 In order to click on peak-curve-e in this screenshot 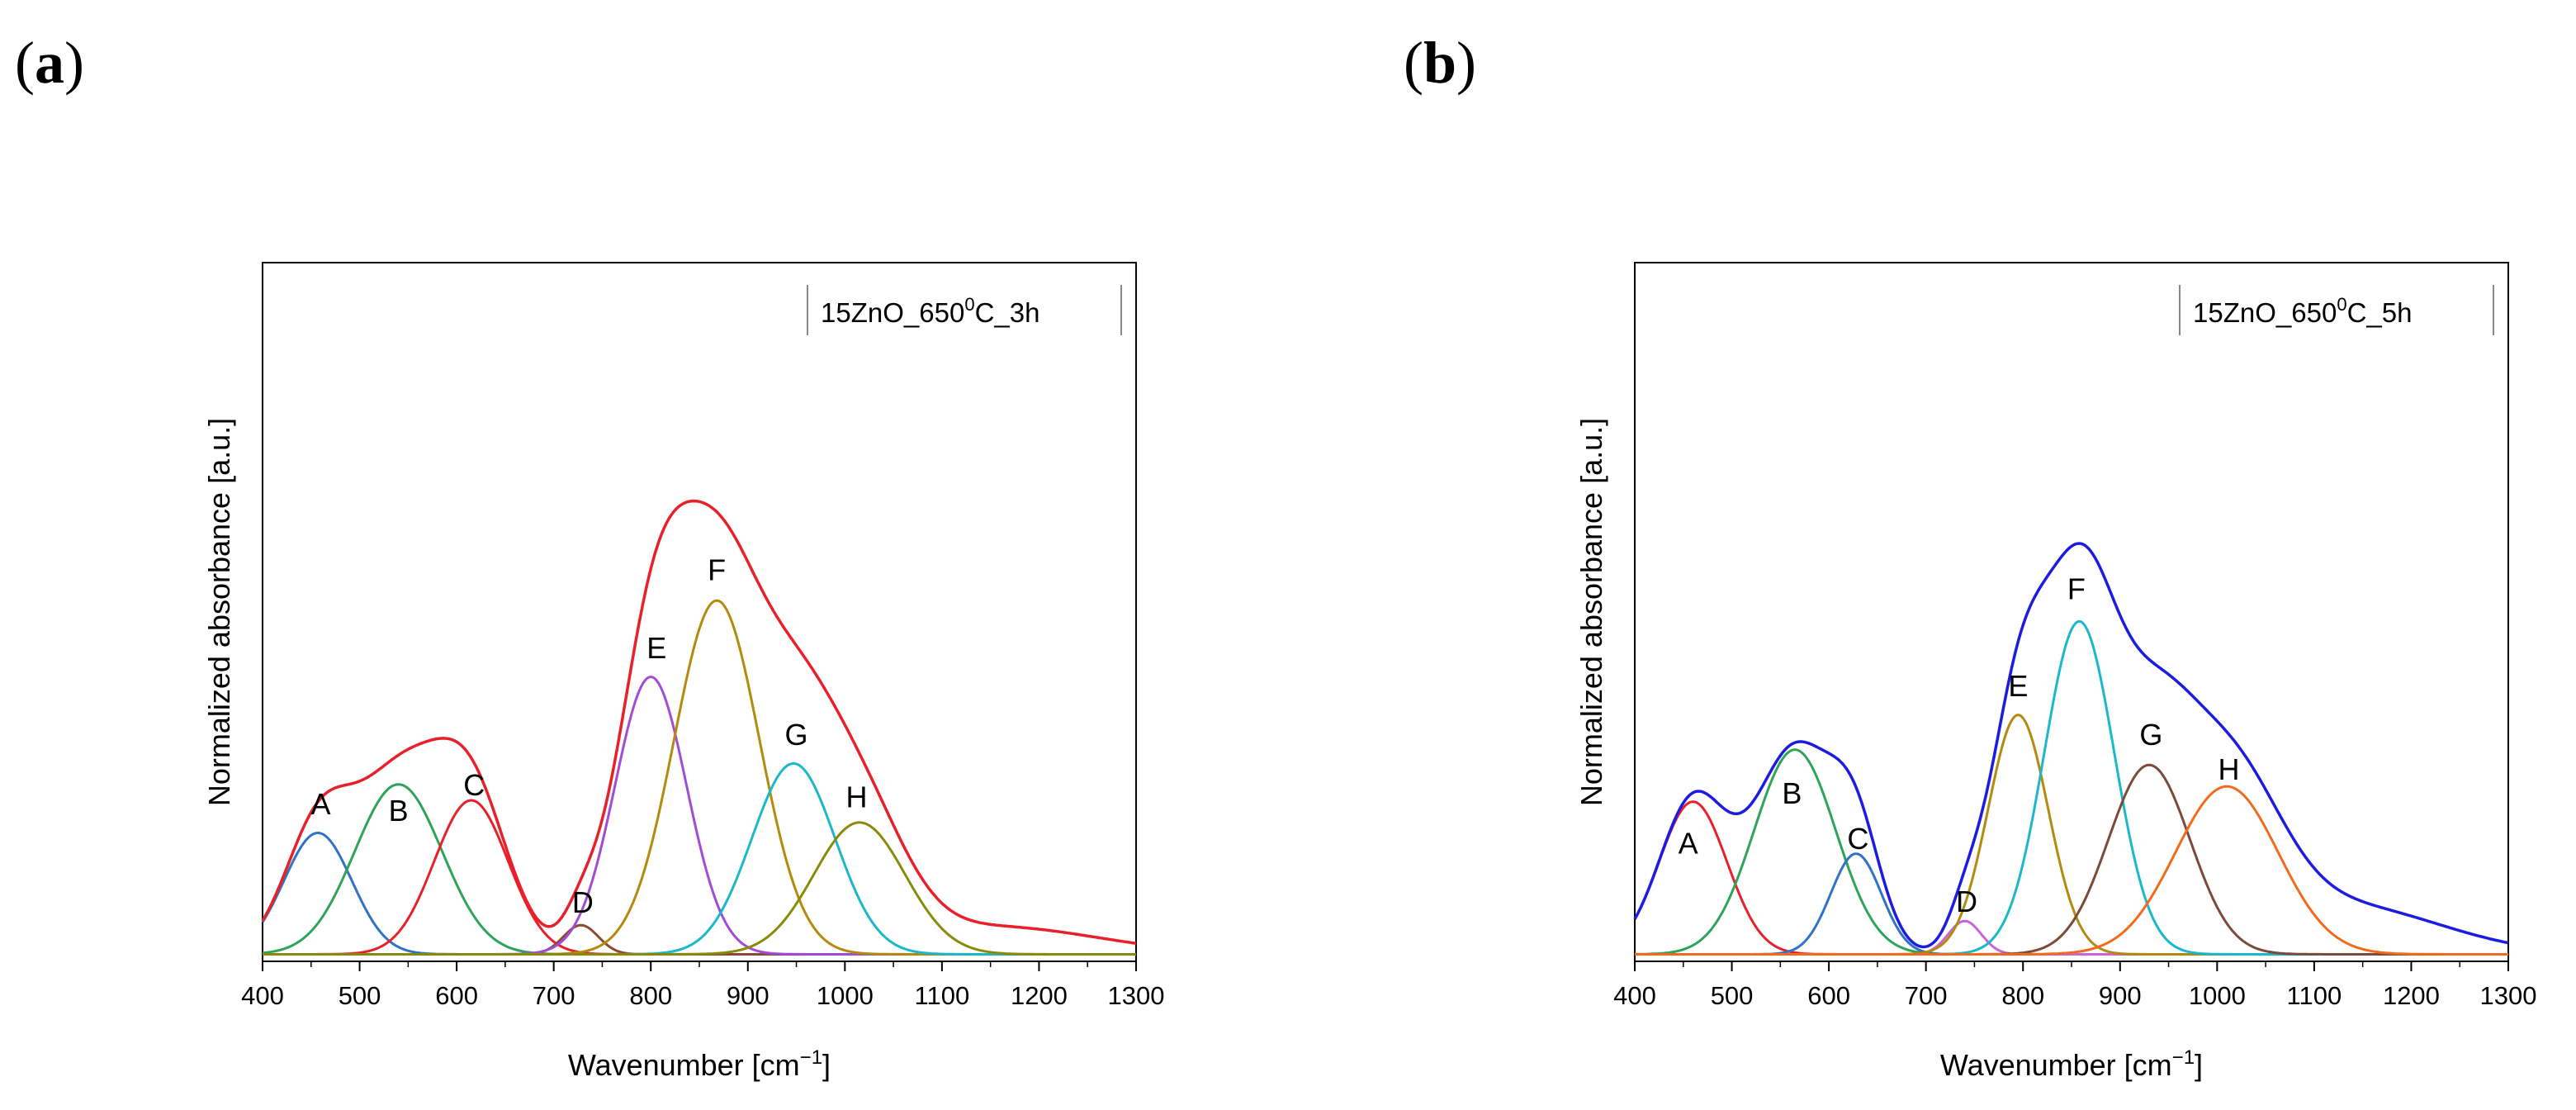, I will do `click(2071, 835)`.